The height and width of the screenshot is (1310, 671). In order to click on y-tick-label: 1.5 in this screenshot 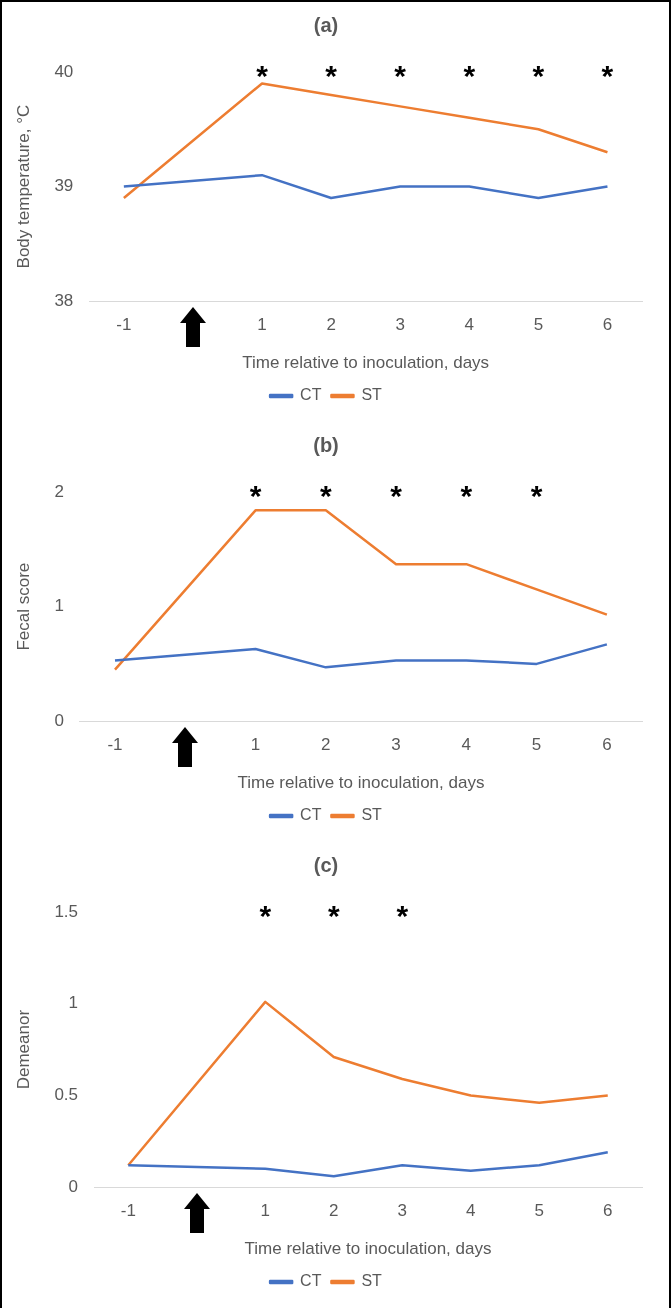, I will do `click(66, 911)`.